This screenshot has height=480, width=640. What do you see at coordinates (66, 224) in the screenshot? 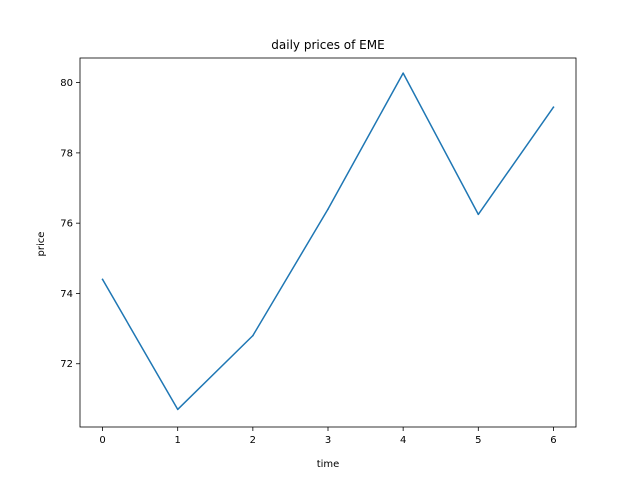
I see `y-tick-label: 76` at bounding box center [66, 224].